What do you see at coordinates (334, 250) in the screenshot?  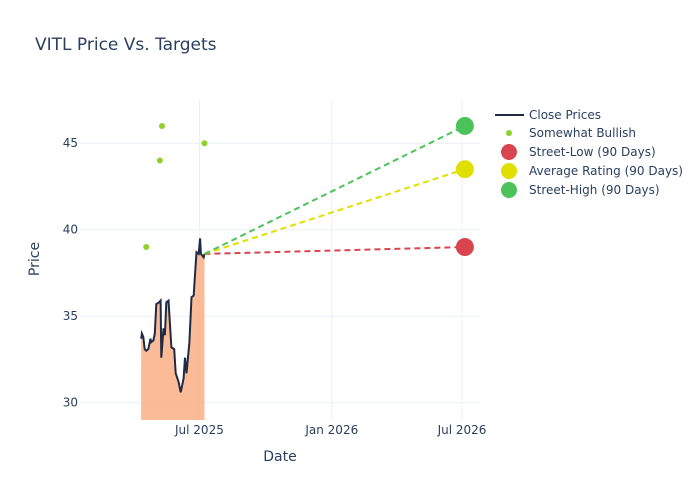 I see `street-low-line` at bounding box center [334, 250].